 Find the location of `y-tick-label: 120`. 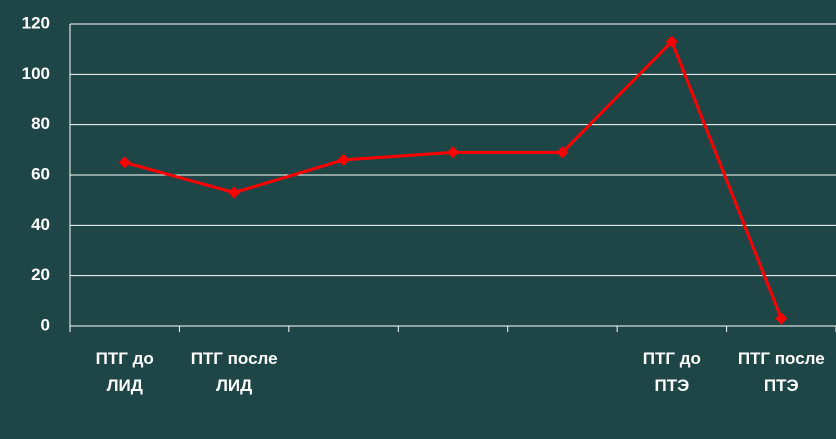

y-tick-label: 120 is located at coordinates (36, 22).